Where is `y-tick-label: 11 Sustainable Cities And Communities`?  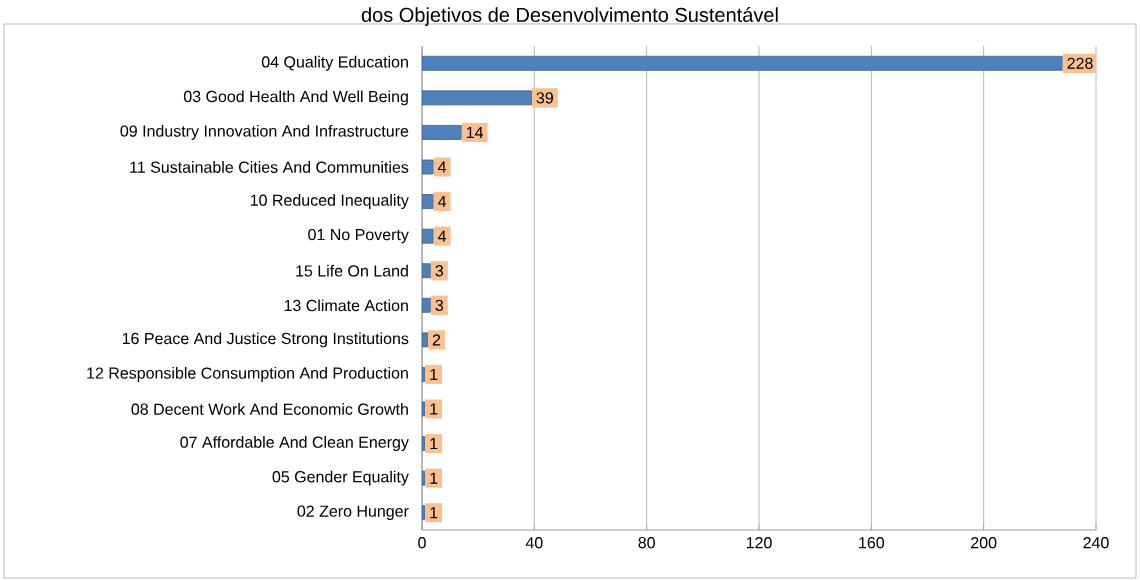
y-tick-label: 11 Sustainable Cities And Communities is located at coordinates (269, 167).